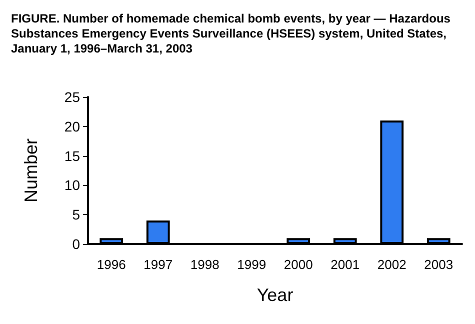  What do you see at coordinates (111, 264) in the screenshot?
I see `x-tick-label: 1996` at bounding box center [111, 264].